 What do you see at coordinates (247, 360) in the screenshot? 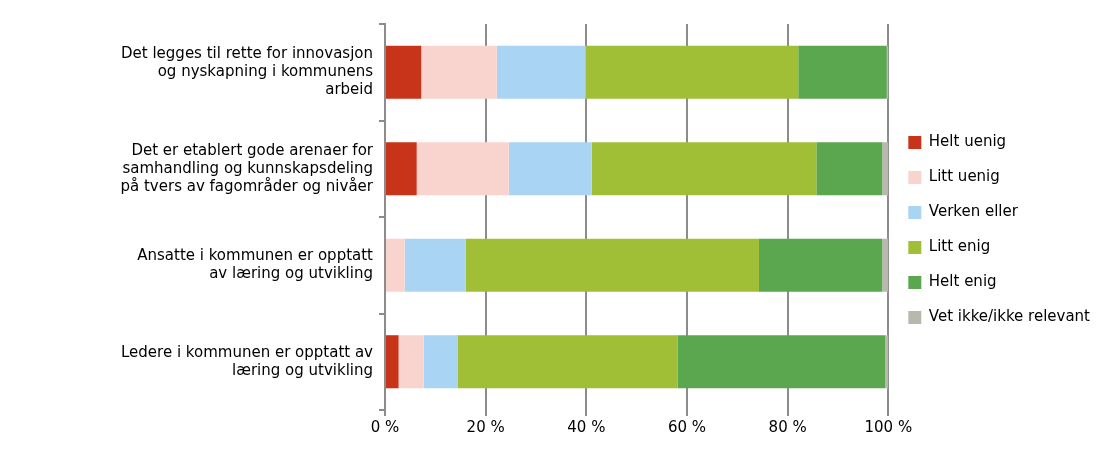
I see `y-tick-label: Ledere i kommunen er opptatt av læring og utvikling` at bounding box center [247, 360].